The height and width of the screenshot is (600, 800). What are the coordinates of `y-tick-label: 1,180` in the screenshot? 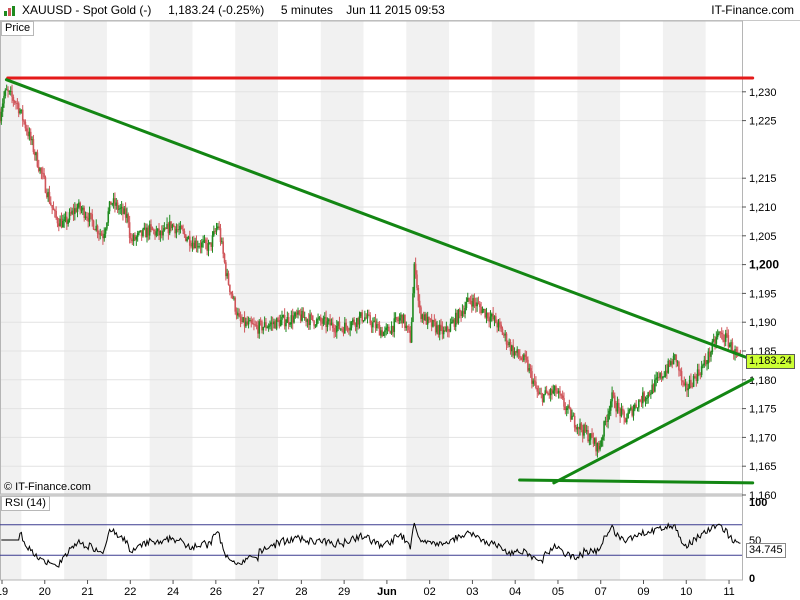 It's located at (763, 381).